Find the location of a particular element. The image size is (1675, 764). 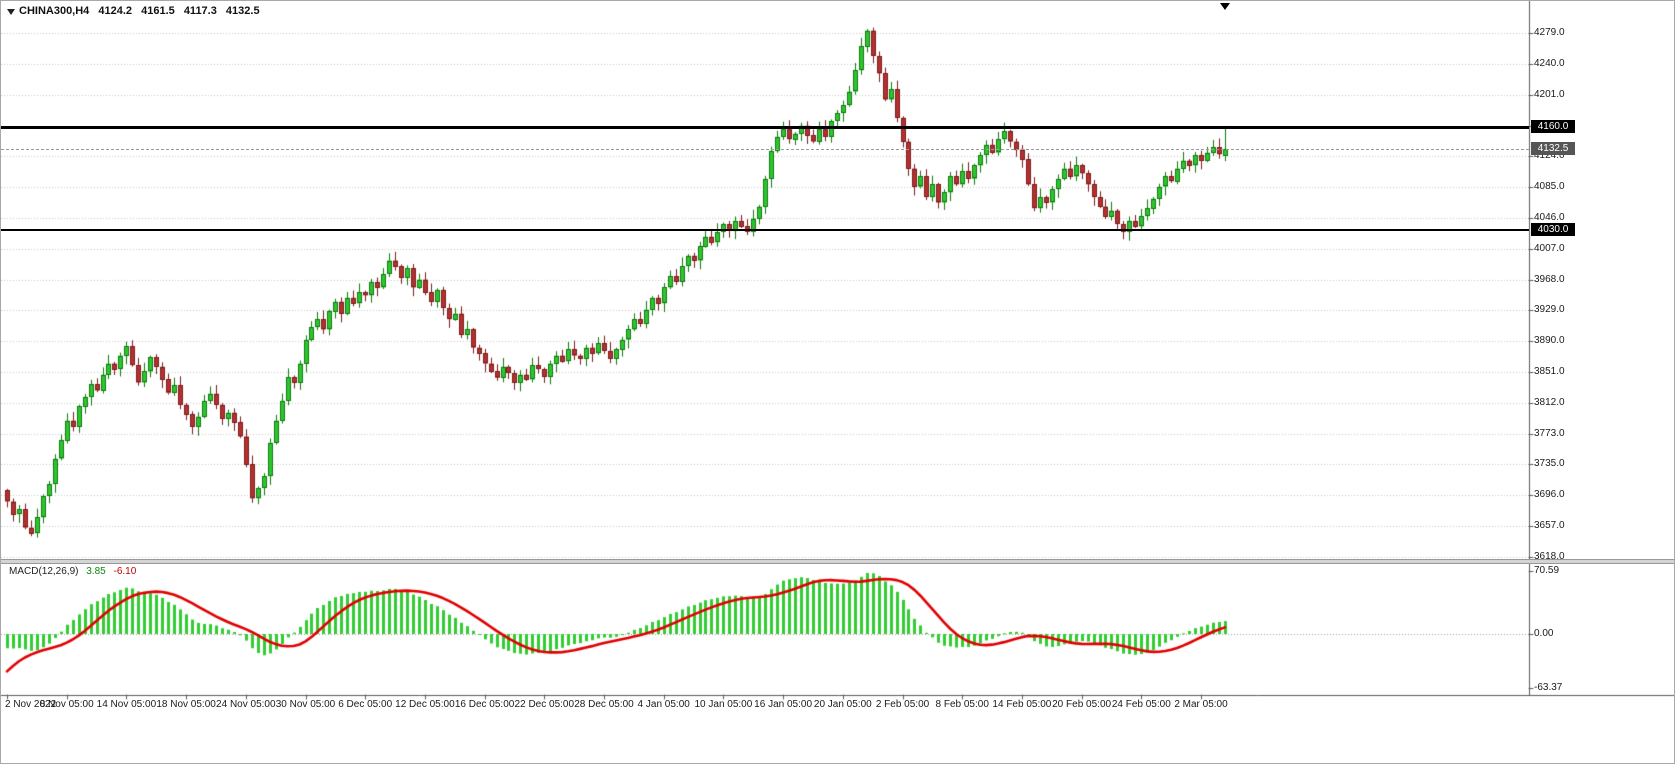

resistance-line is located at coordinates (765, 127).